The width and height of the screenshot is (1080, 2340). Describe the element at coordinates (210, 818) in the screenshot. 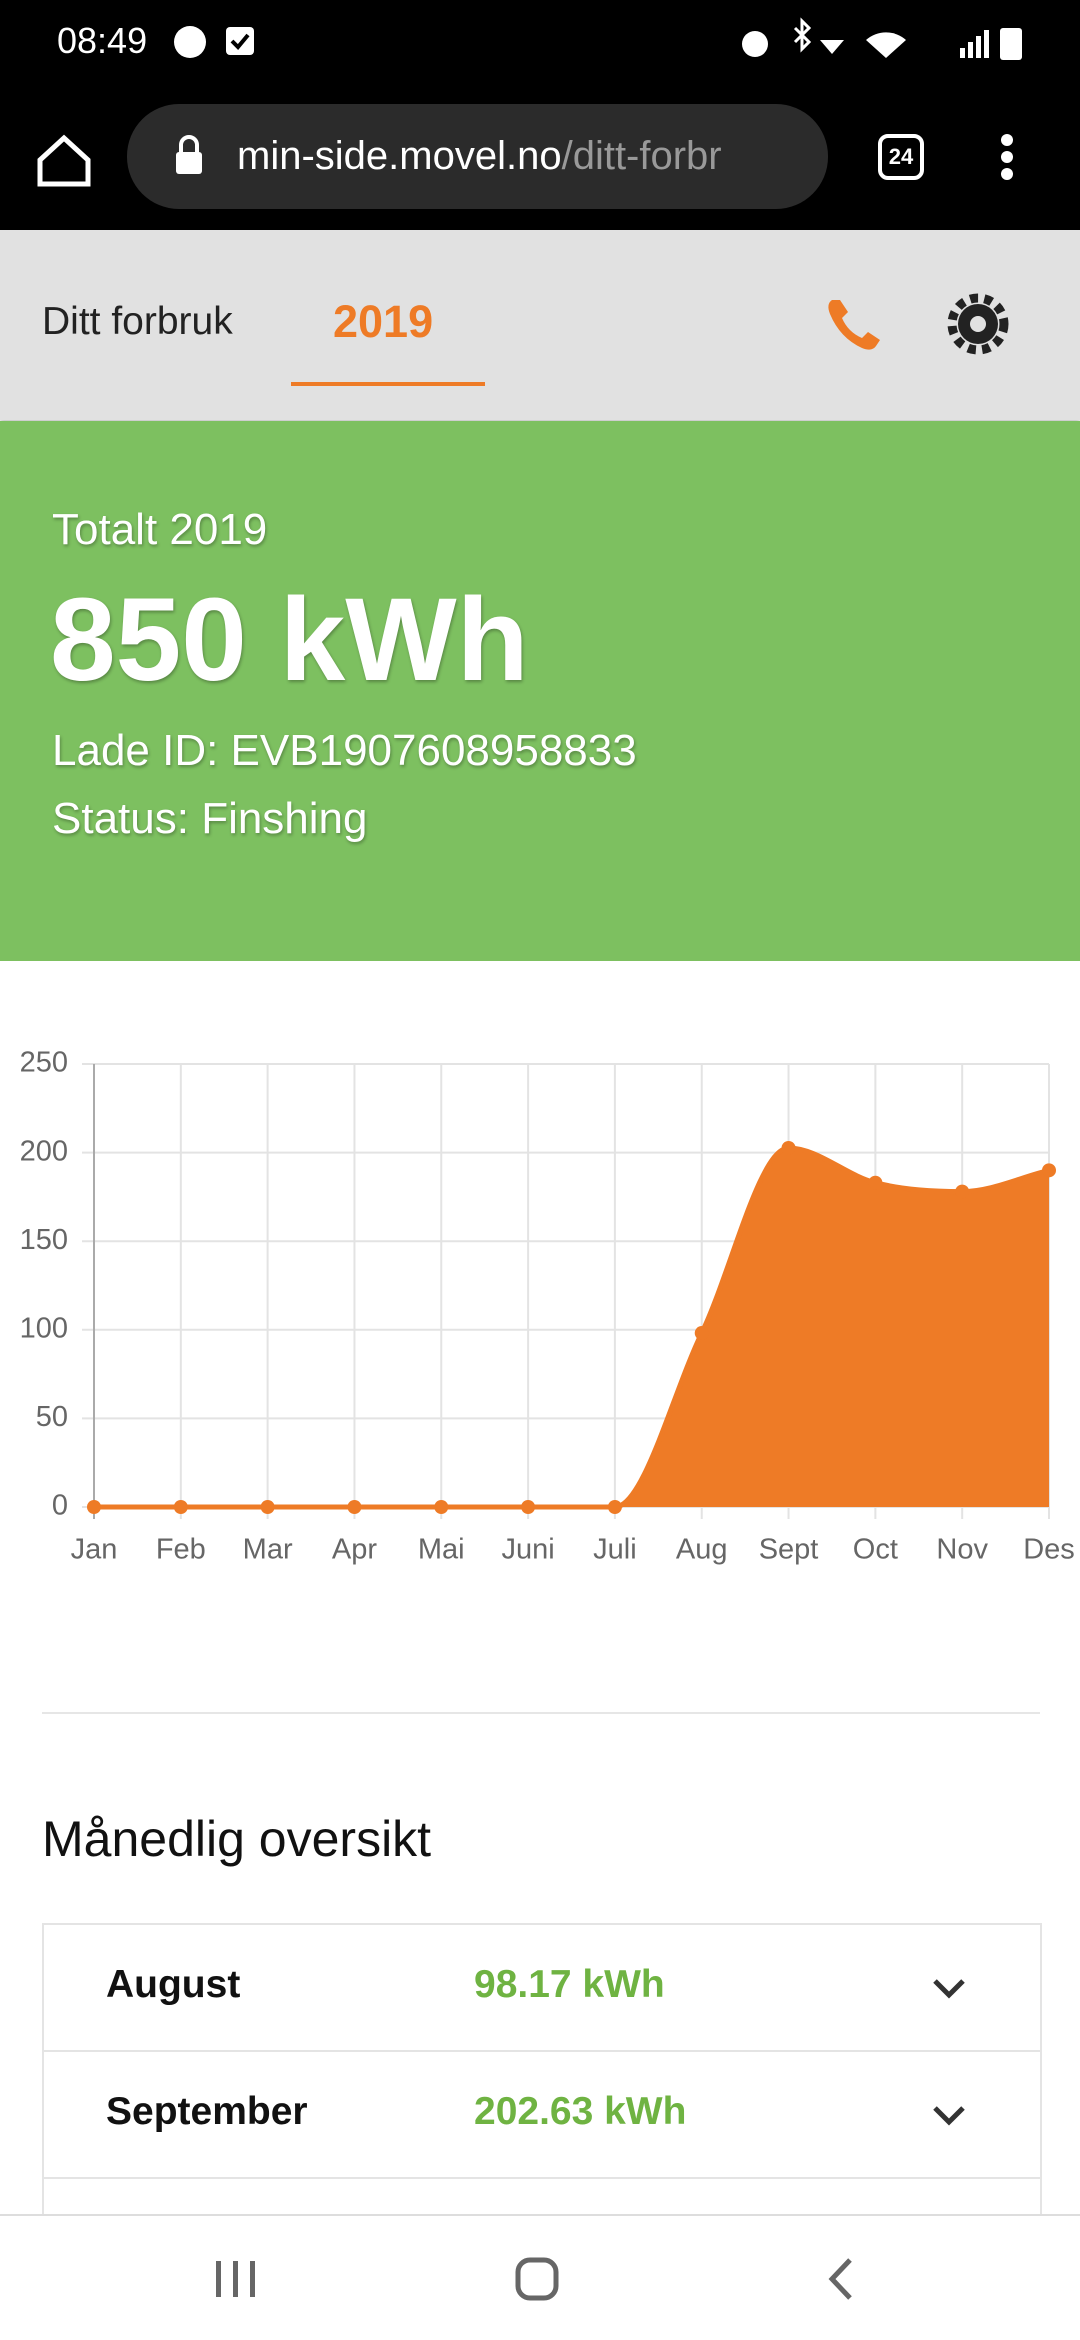

I see `status: Status: Finshing` at that location.